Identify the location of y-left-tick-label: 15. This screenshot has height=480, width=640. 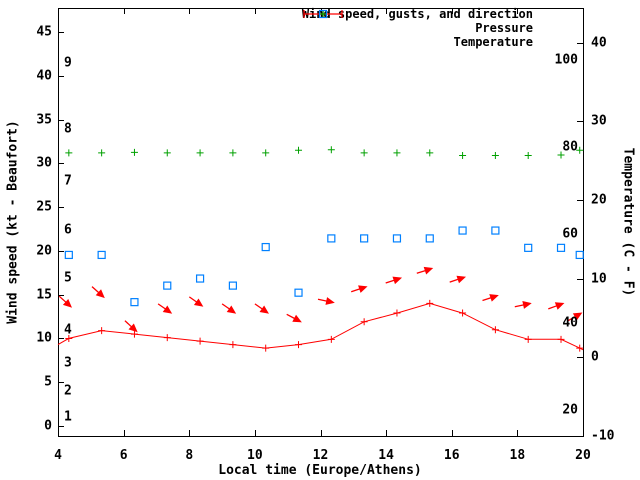
(44, 295).